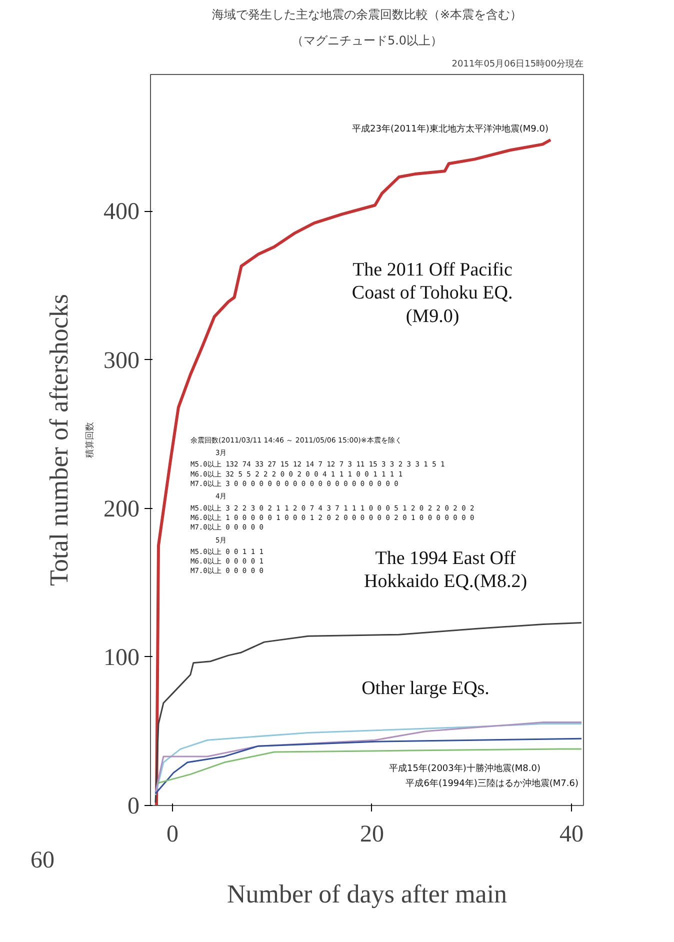  What do you see at coordinates (426, 688) in the screenshot?
I see `annotation: Other large EQs.` at bounding box center [426, 688].